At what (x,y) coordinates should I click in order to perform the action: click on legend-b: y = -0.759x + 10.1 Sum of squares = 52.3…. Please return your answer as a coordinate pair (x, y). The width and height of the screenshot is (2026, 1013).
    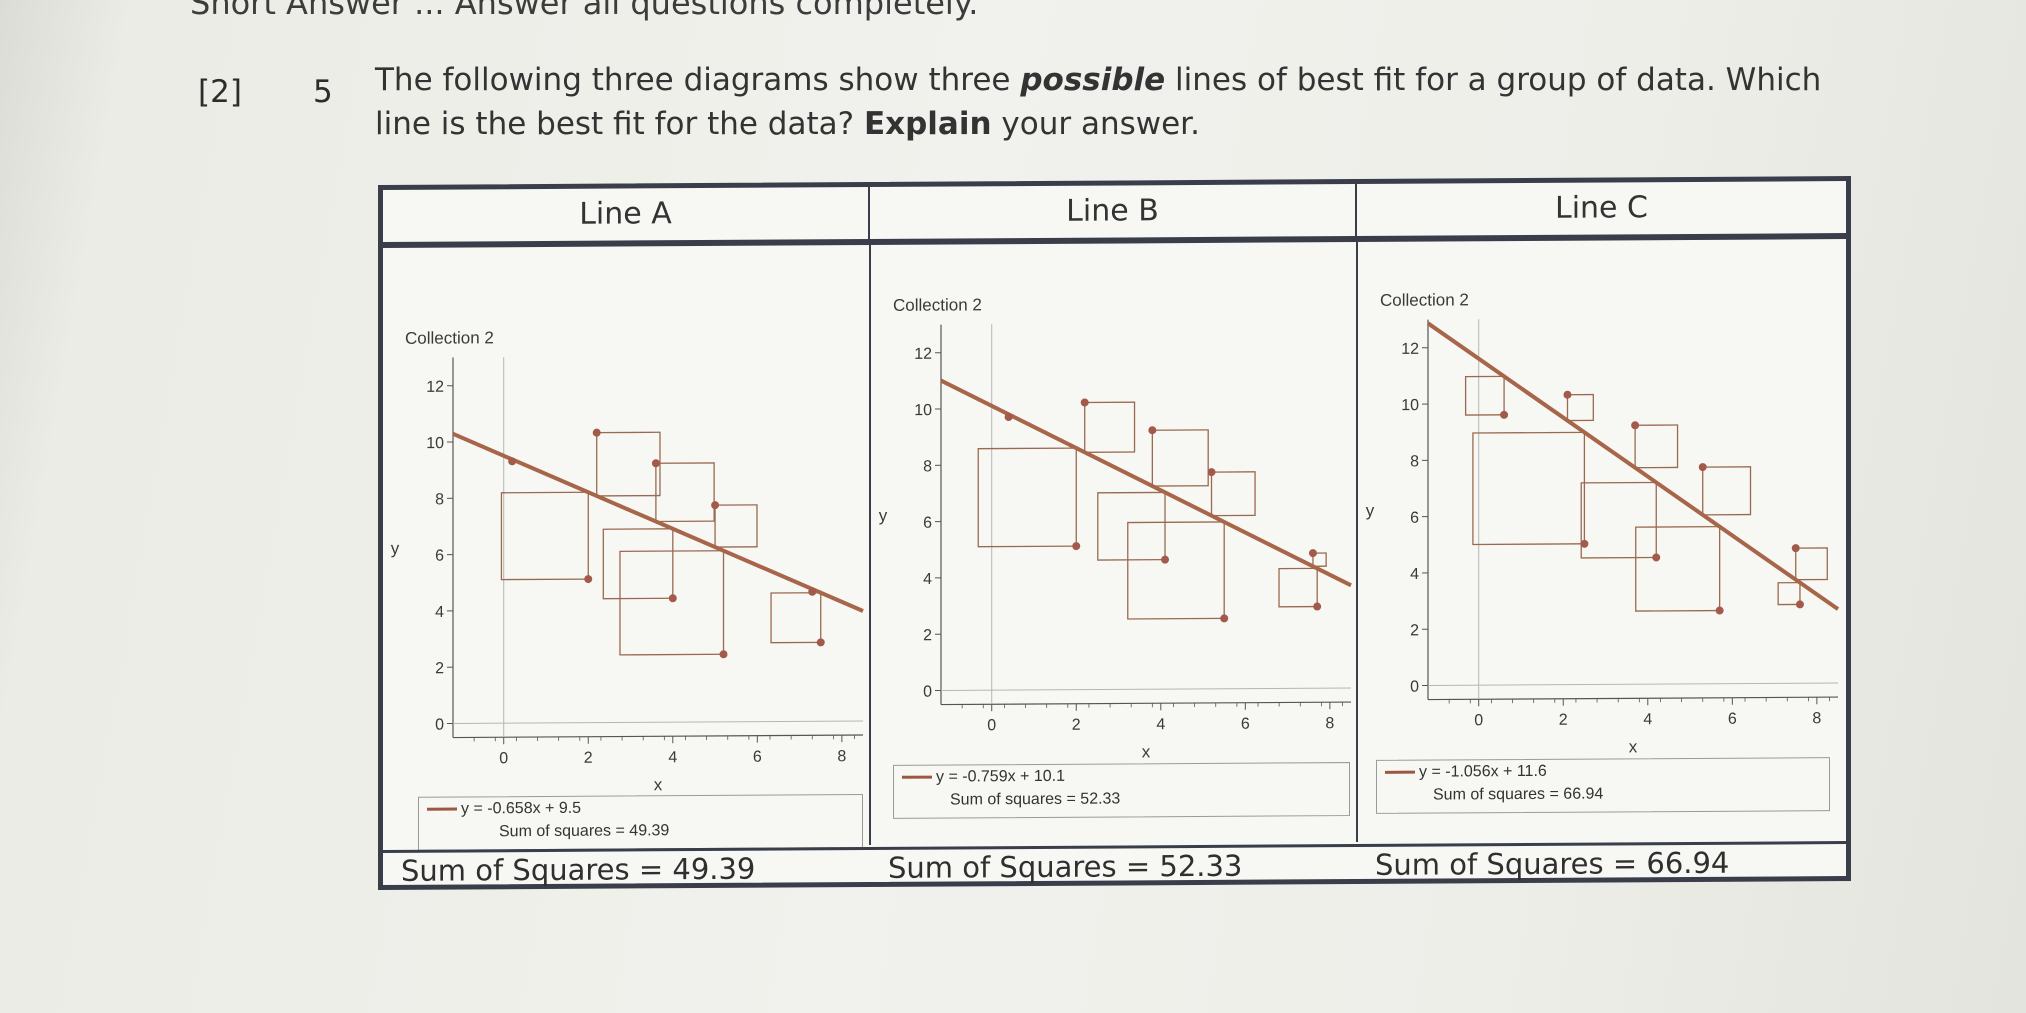
    Looking at the image, I should click on (1121, 790).